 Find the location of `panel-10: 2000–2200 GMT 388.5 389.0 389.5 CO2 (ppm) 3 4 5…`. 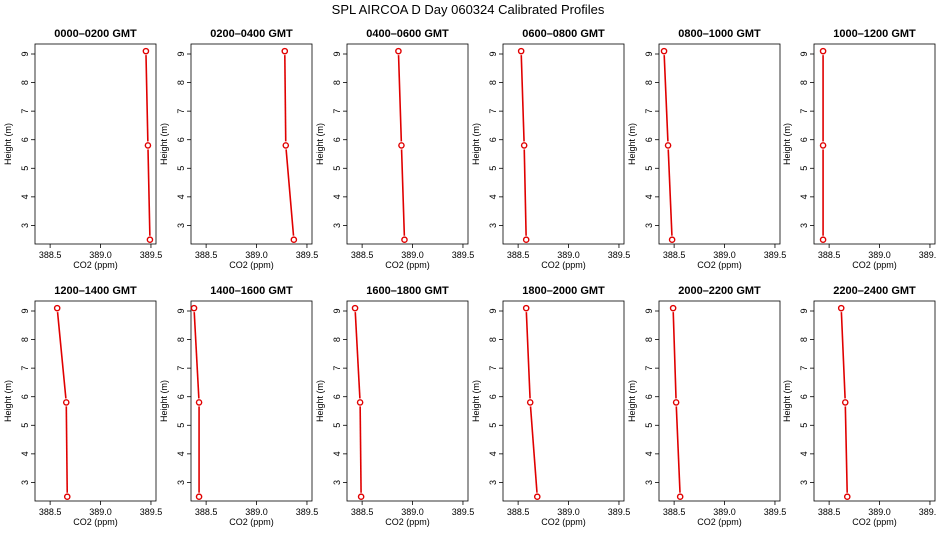

panel-10: 2000–2200 GMT 388.5 389.0 389.5 CO2 (ppm) 3 4 5… is located at coordinates (706, 406).